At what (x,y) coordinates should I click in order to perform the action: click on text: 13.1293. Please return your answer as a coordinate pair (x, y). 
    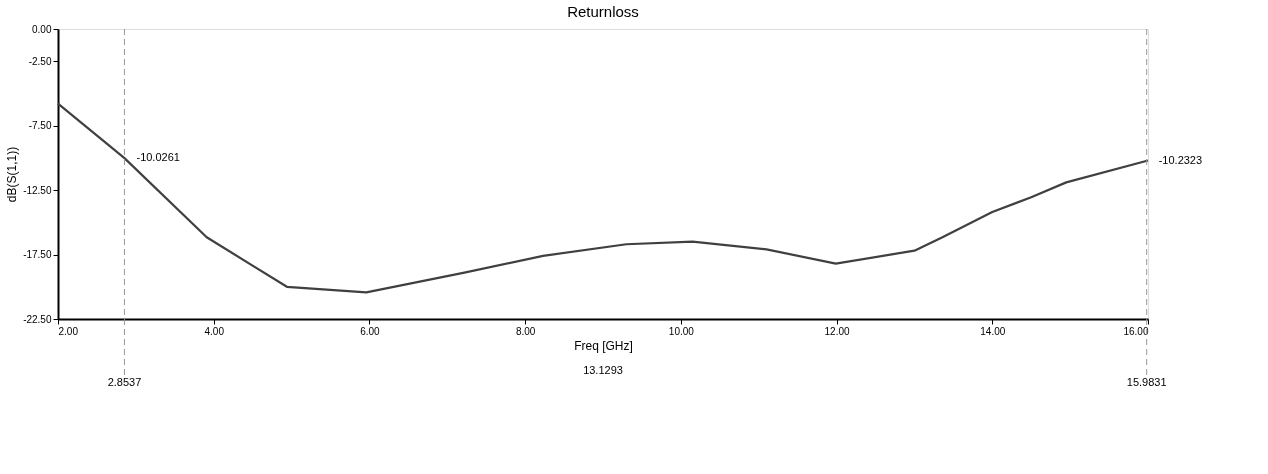
    Looking at the image, I should click on (603, 370).